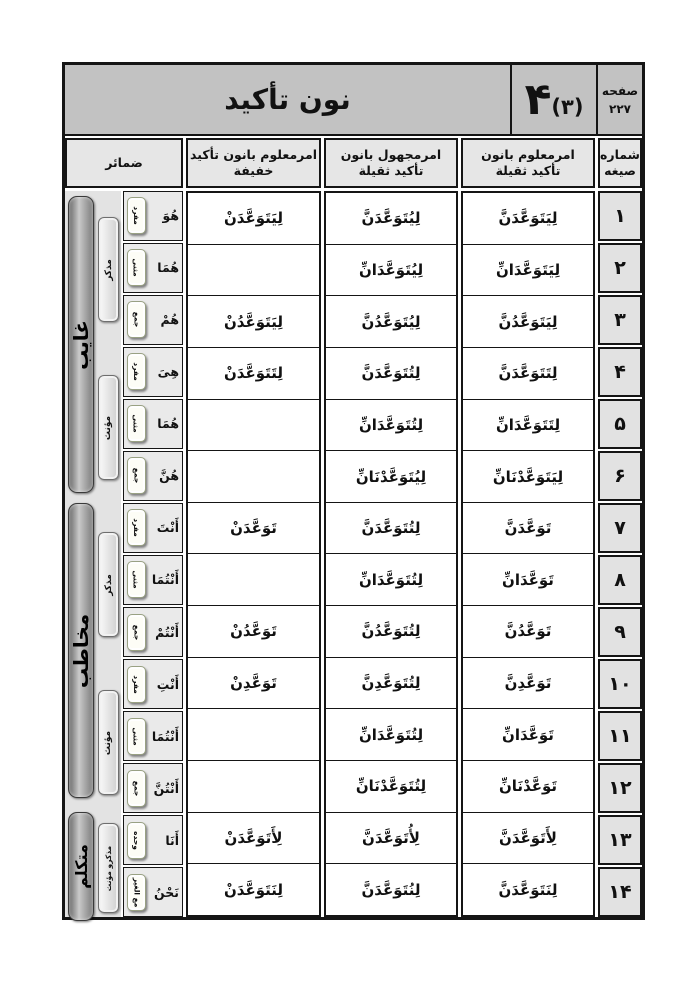 The image size is (700, 989). What do you see at coordinates (253, 529) in the screenshot?
I see `verb-cell: تَوَعَّدَنْ` at bounding box center [253, 529].